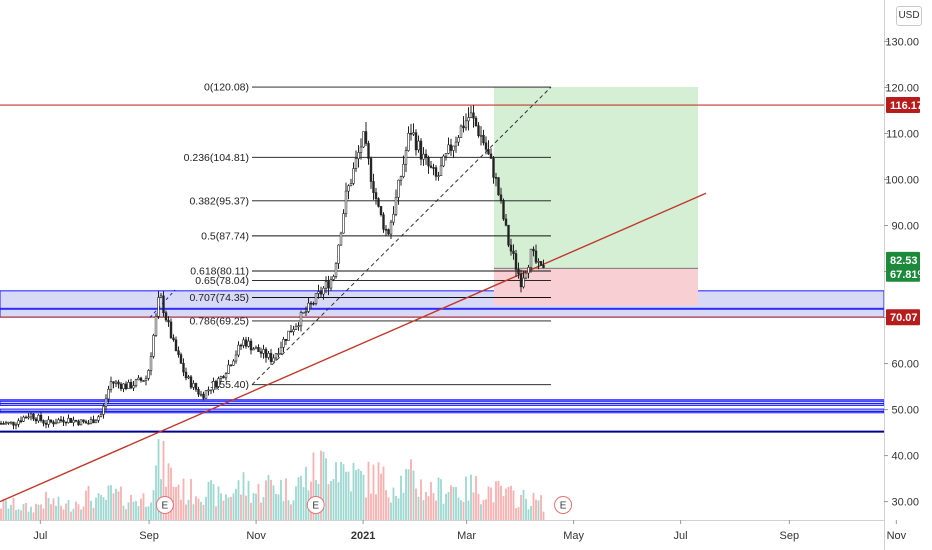 This screenshot has width=932, height=550. Describe the element at coordinates (902, 134) in the screenshot. I see `y-tick-label: 110.00` at that location.